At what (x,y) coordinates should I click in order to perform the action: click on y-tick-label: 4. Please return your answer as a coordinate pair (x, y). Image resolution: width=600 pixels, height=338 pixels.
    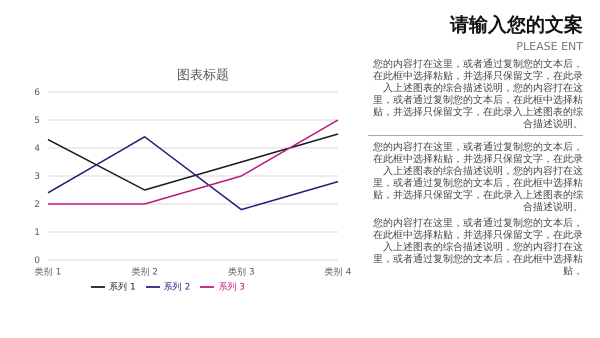
    Looking at the image, I should click on (37, 149).